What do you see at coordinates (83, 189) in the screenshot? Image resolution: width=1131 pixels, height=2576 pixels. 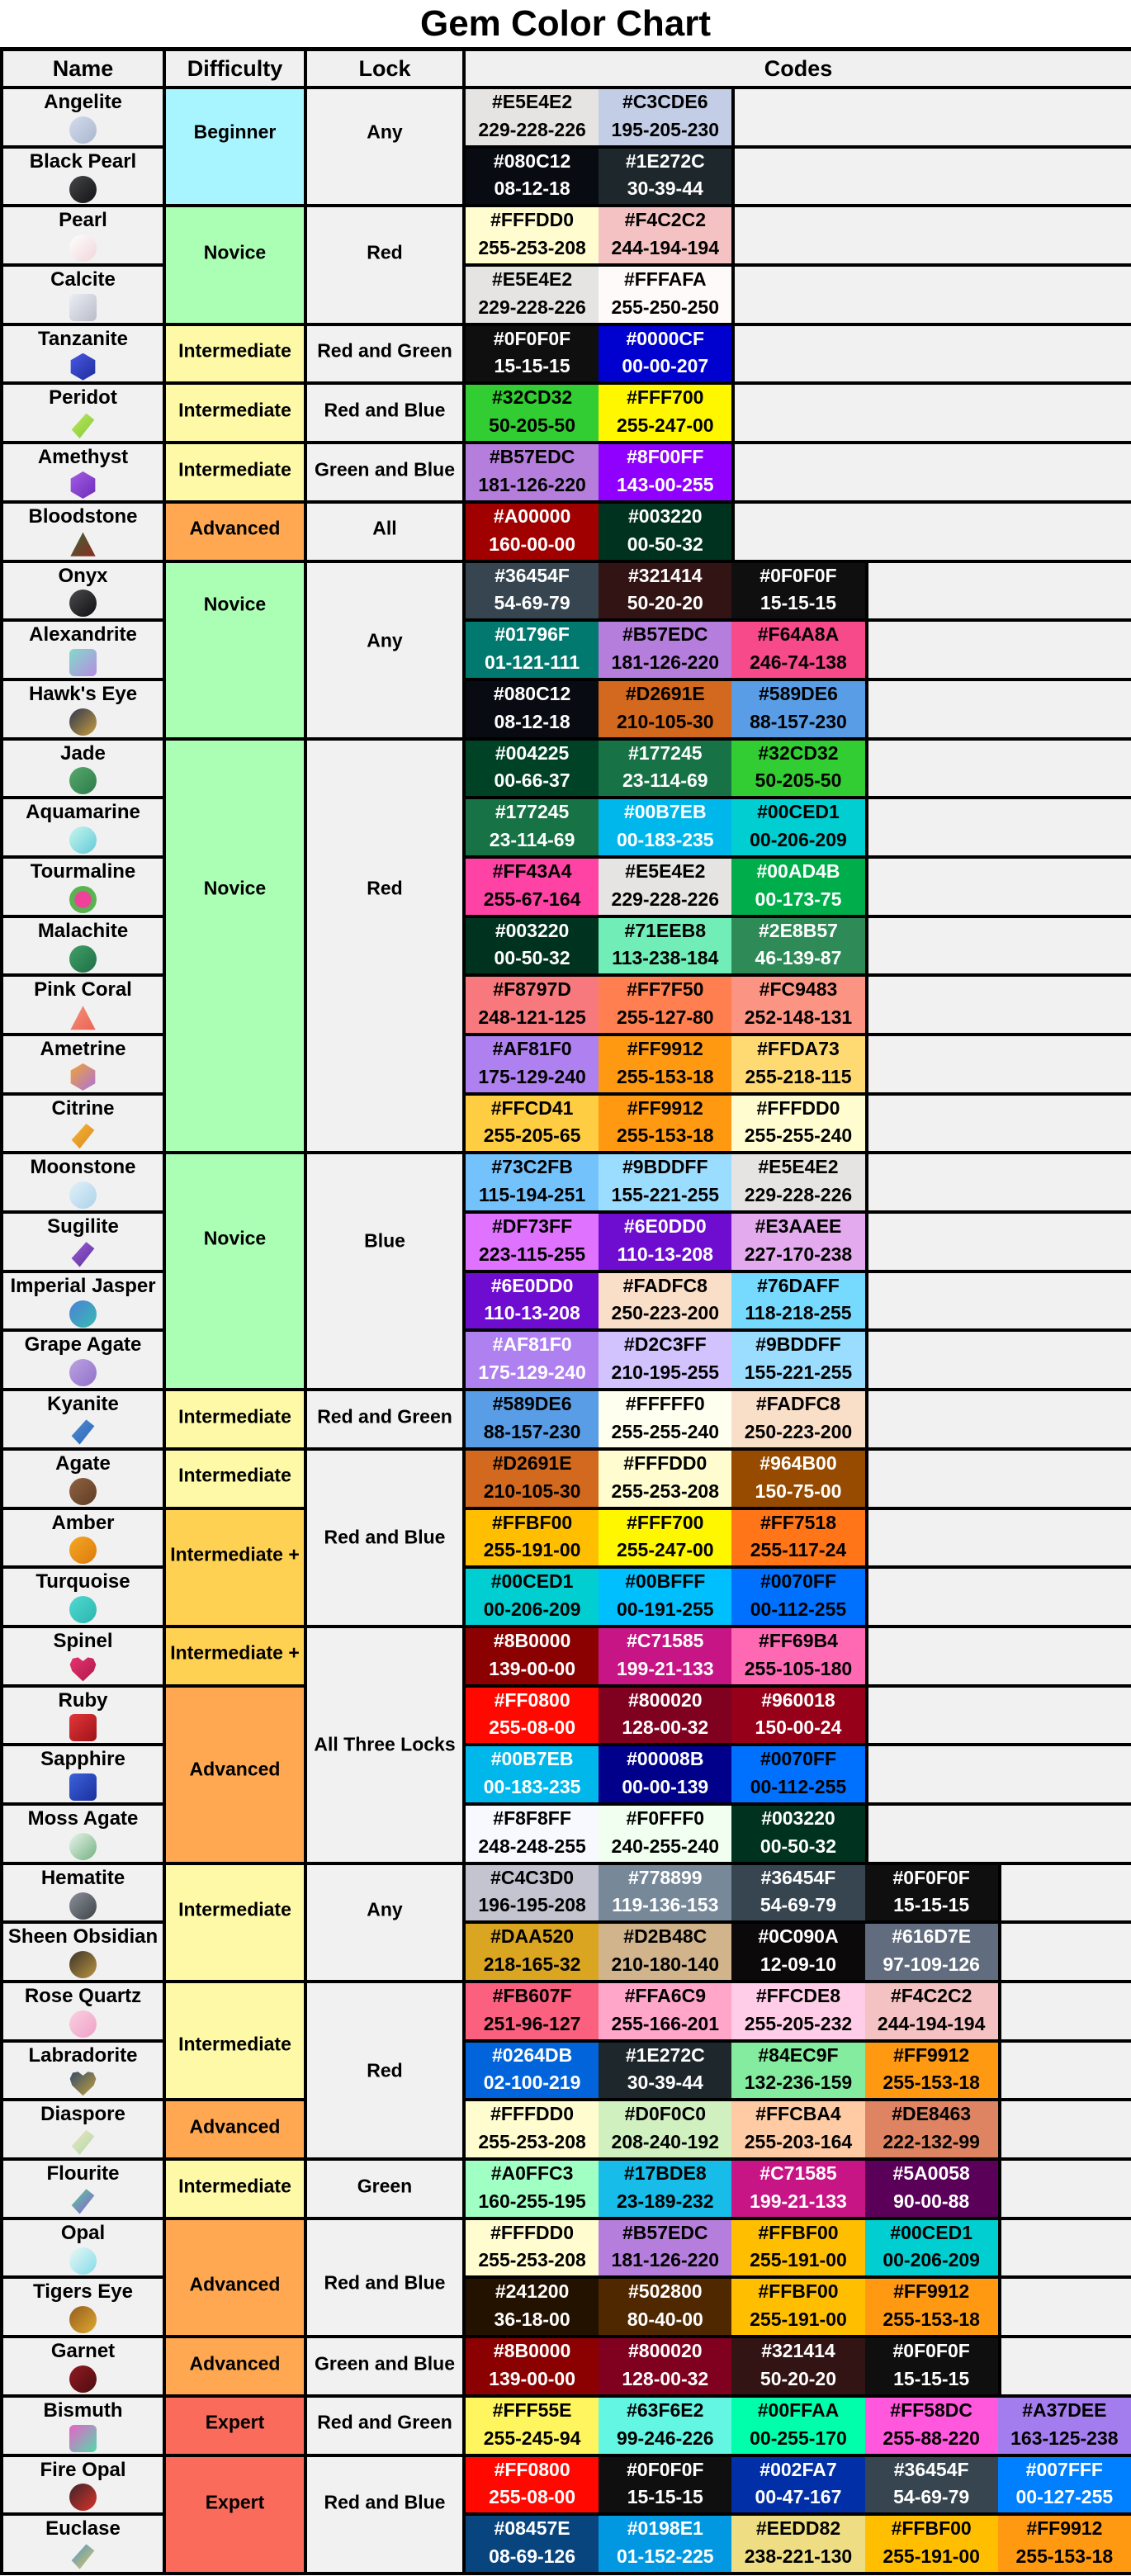 I see `black-pearl-icon` at bounding box center [83, 189].